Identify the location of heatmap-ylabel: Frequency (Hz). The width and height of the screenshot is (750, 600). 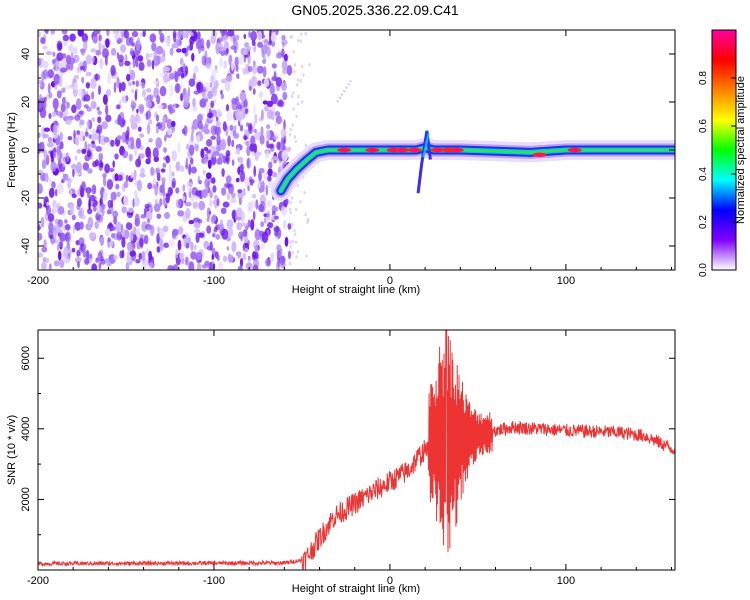
(12, 150).